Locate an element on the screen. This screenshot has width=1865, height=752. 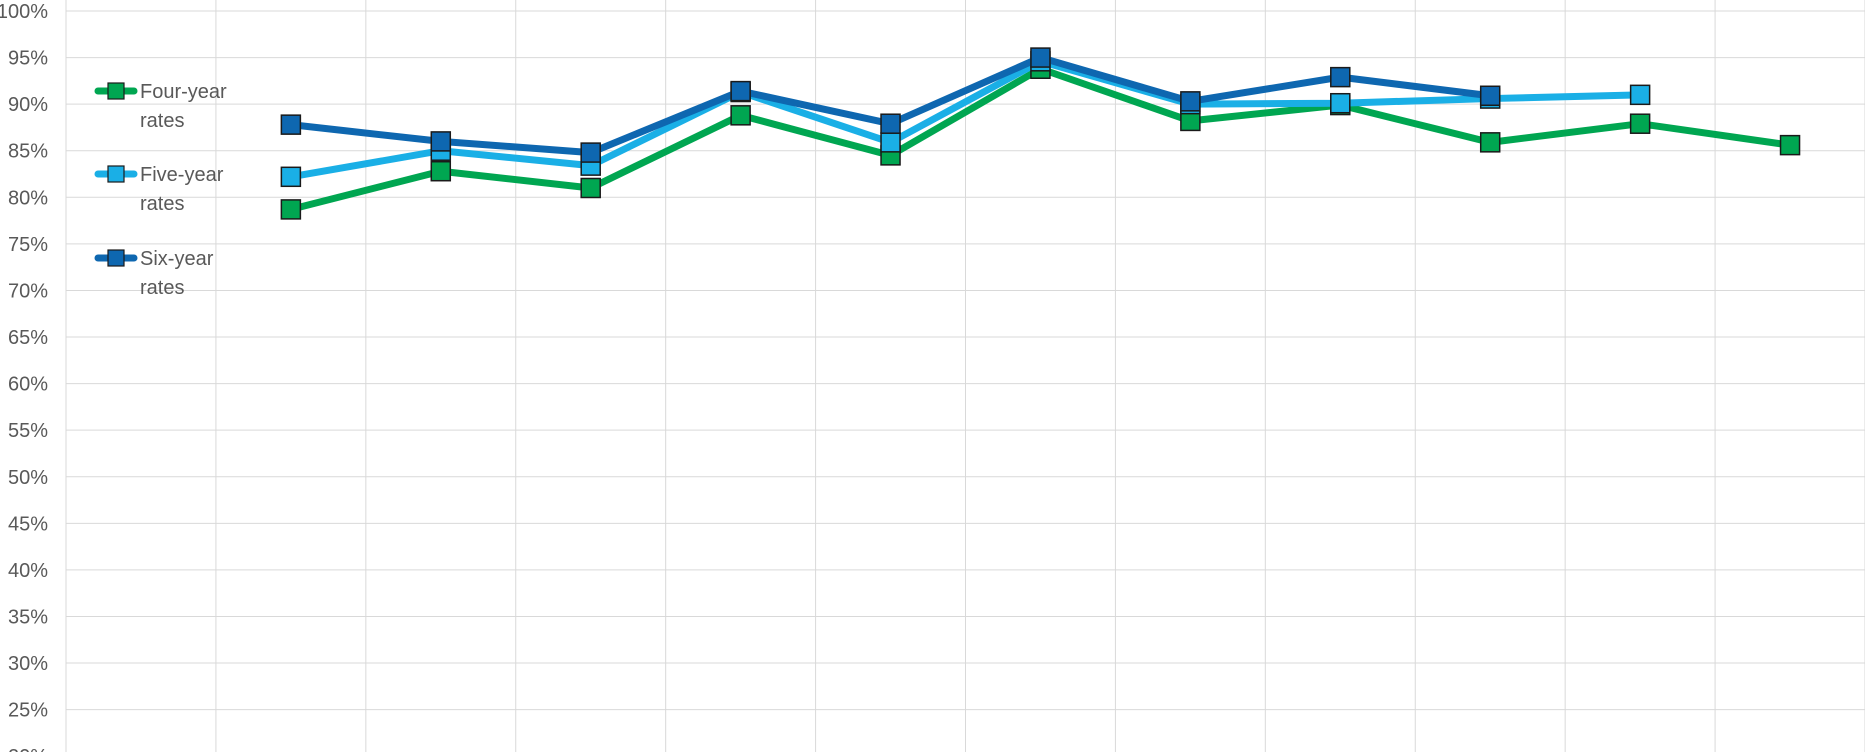
legend-label: Six-year is located at coordinates (177, 259).